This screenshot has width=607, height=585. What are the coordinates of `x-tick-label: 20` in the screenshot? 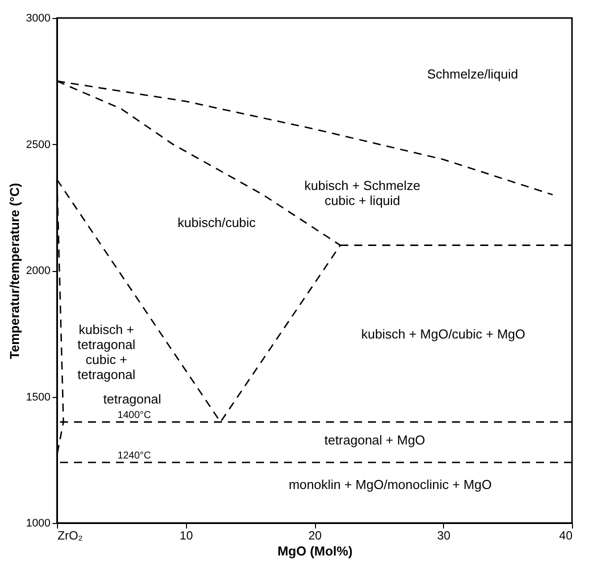 It's located at (315, 535).